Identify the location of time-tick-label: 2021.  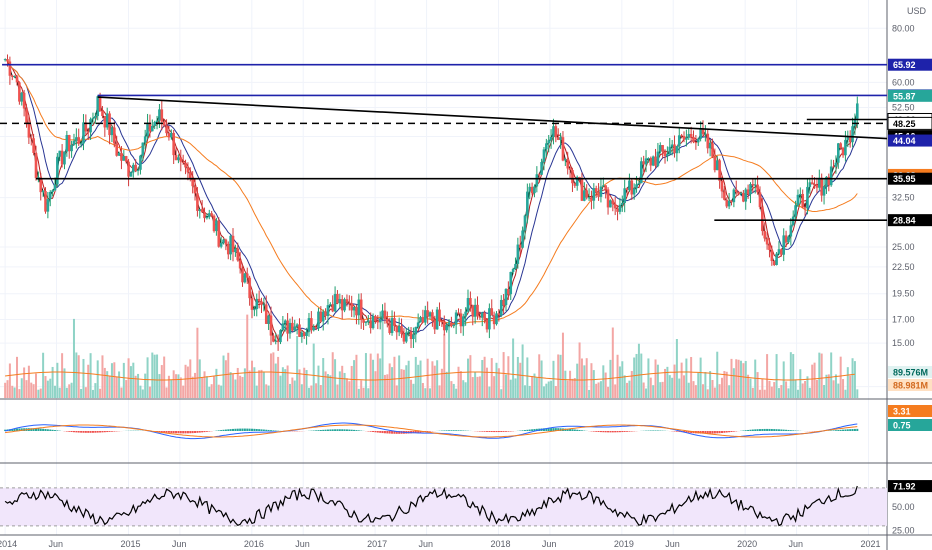
(870, 544).